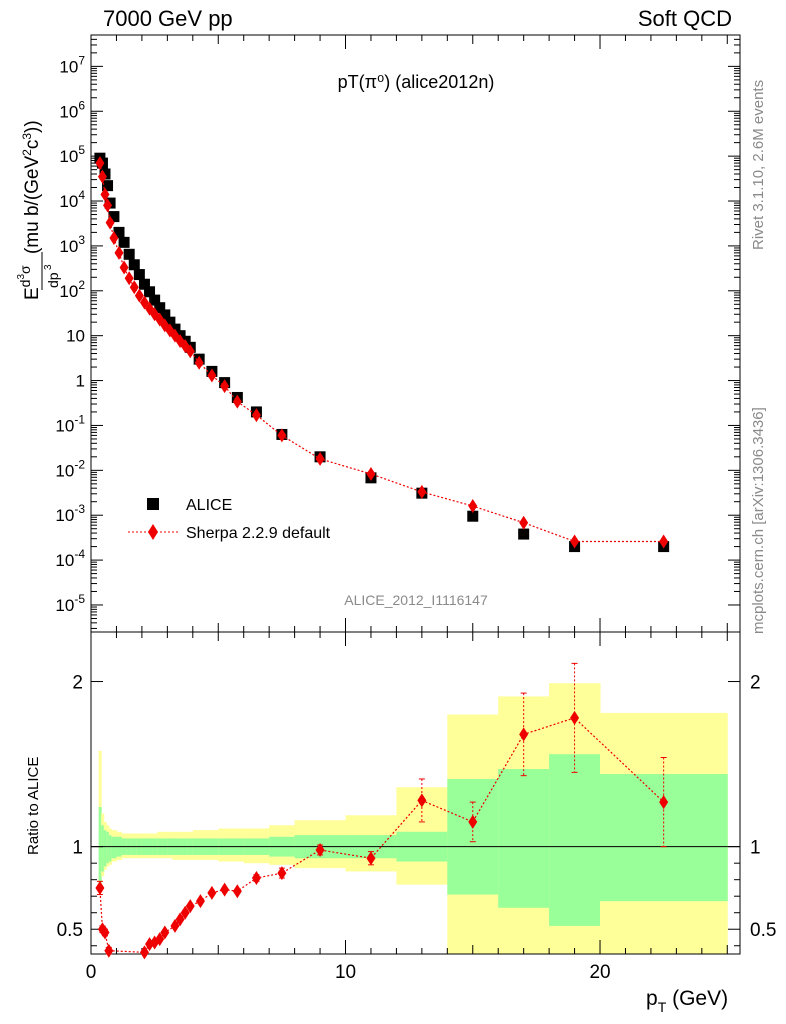  What do you see at coordinates (72, 289) in the screenshot?
I see `main-y-tick-label: 10²` at bounding box center [72, 289].